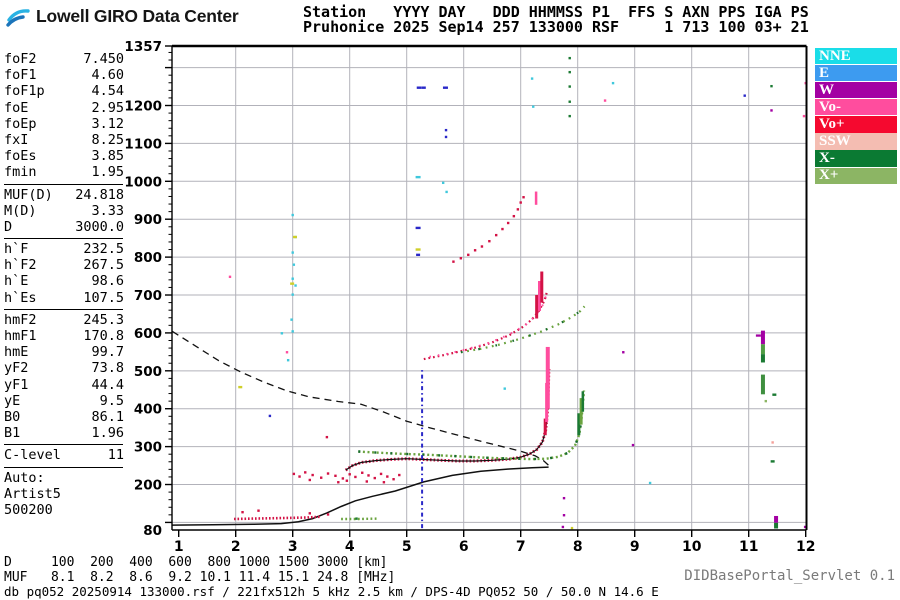 The image size is (900, 600). I want to click on lowell-giro-logo: Lowell GIRO Data Center, so click(122, 16).